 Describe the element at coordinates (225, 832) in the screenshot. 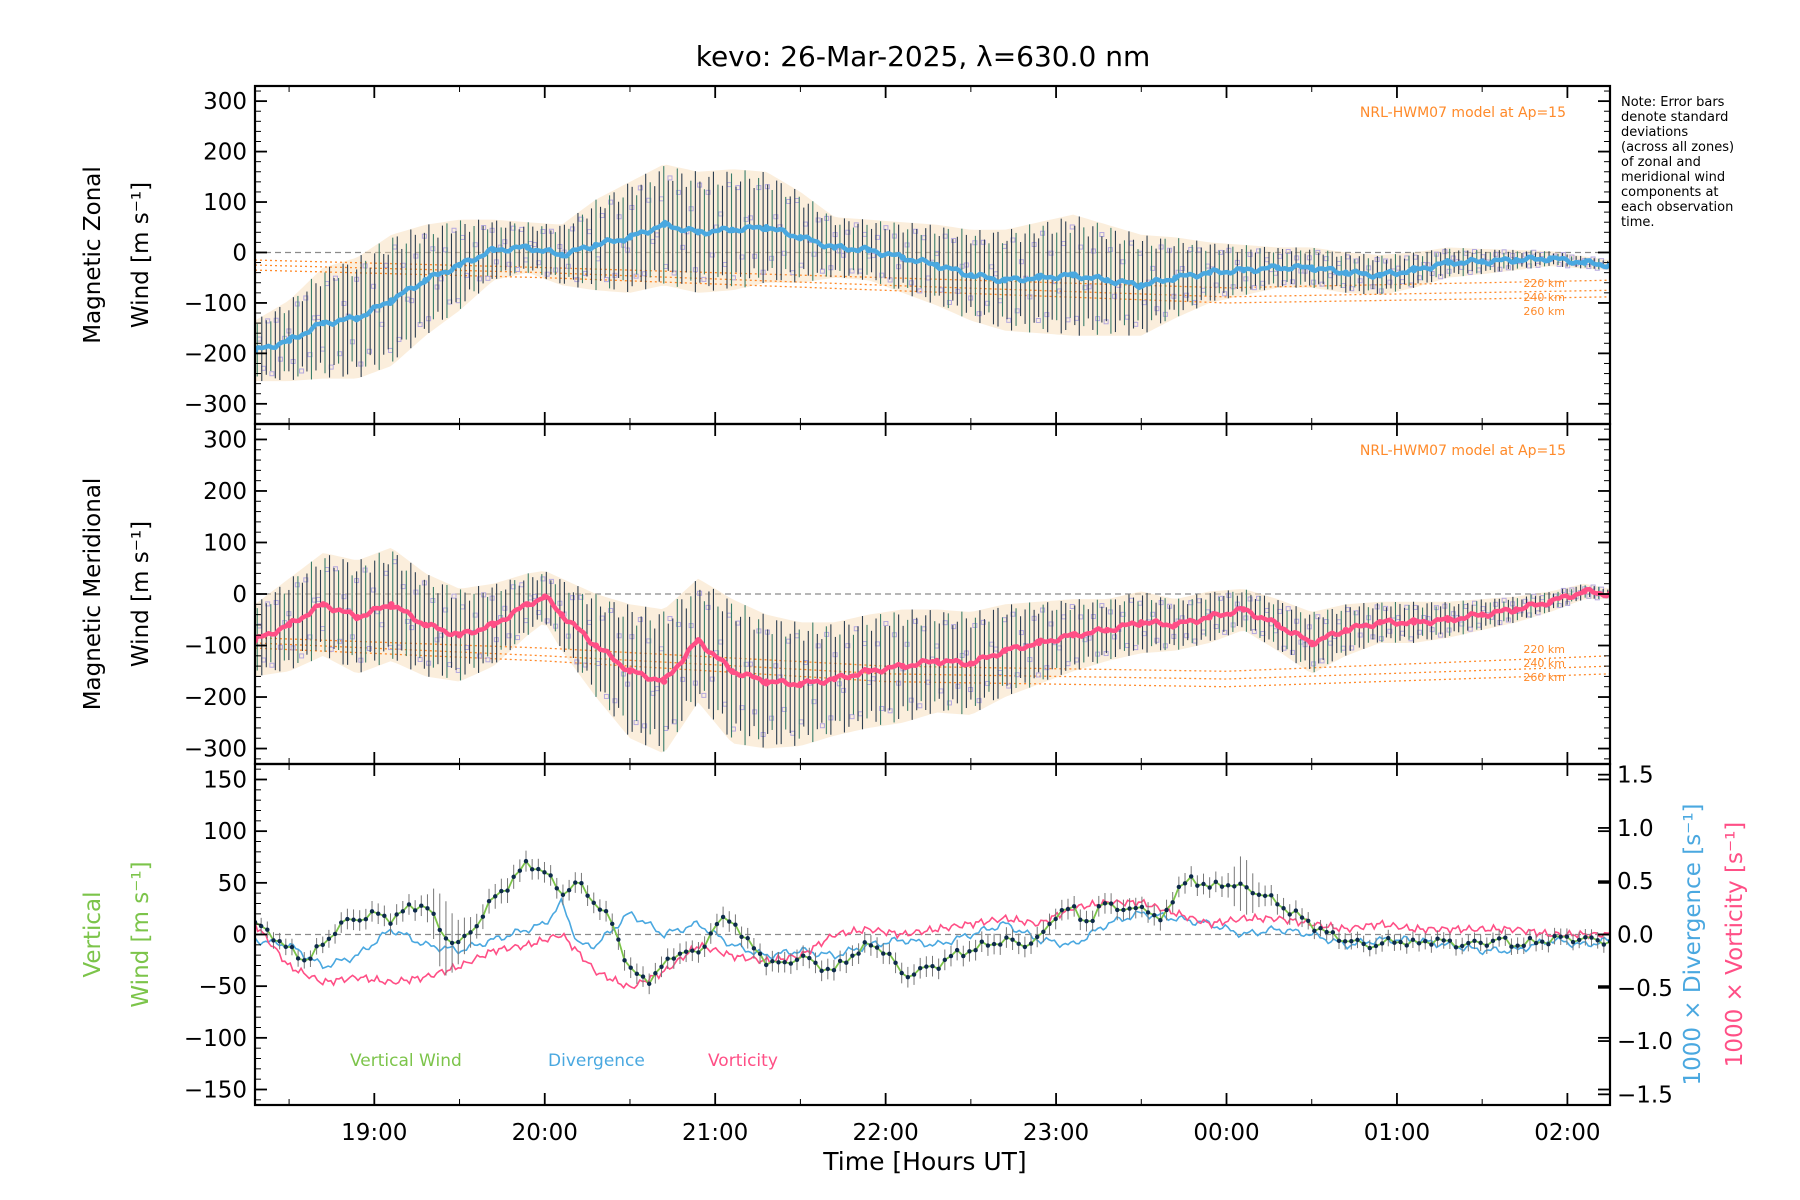

I see `y-tick-label: 100` at that location.